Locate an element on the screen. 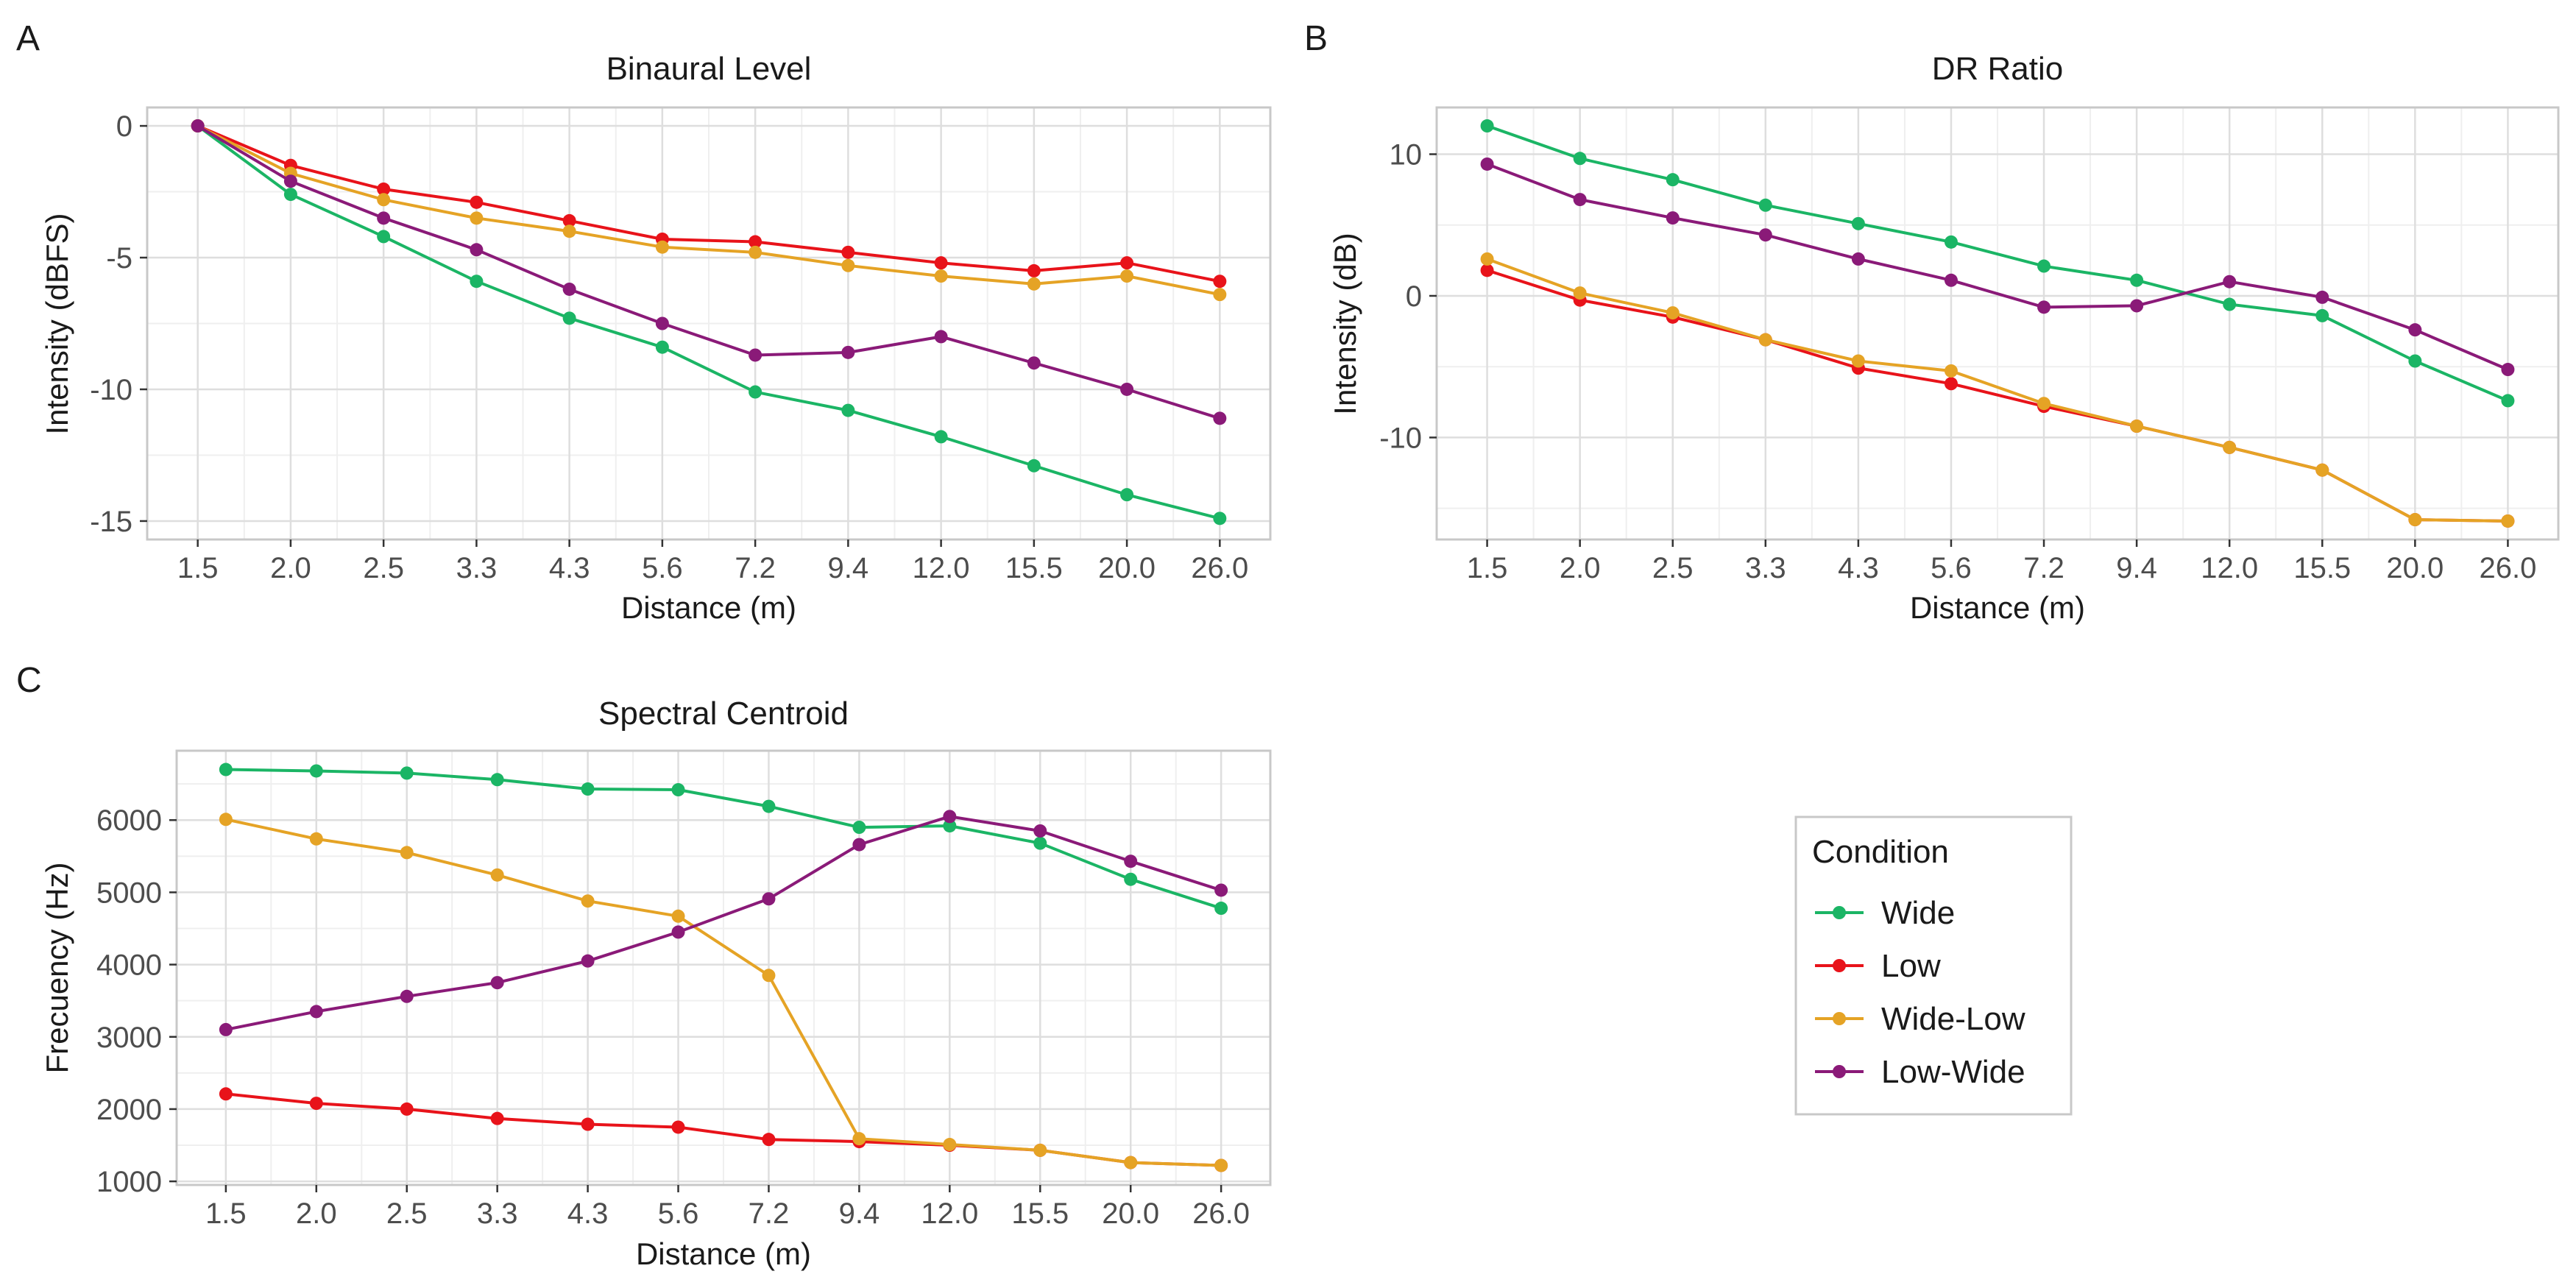  y-tick-label: -10 is located at coordinates (1400, 438).